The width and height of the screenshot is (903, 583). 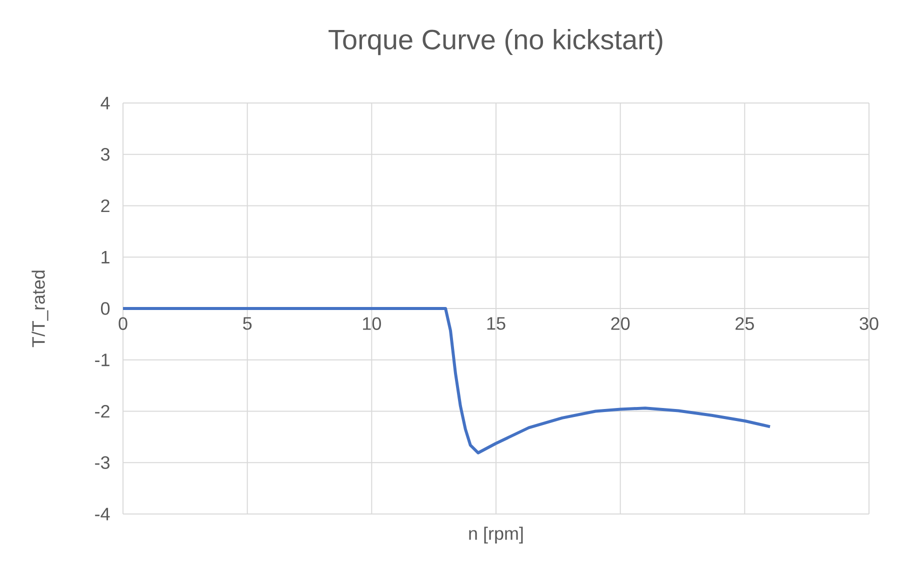 I want to click on y-tick-label: -3, so click(x=102, y=462).